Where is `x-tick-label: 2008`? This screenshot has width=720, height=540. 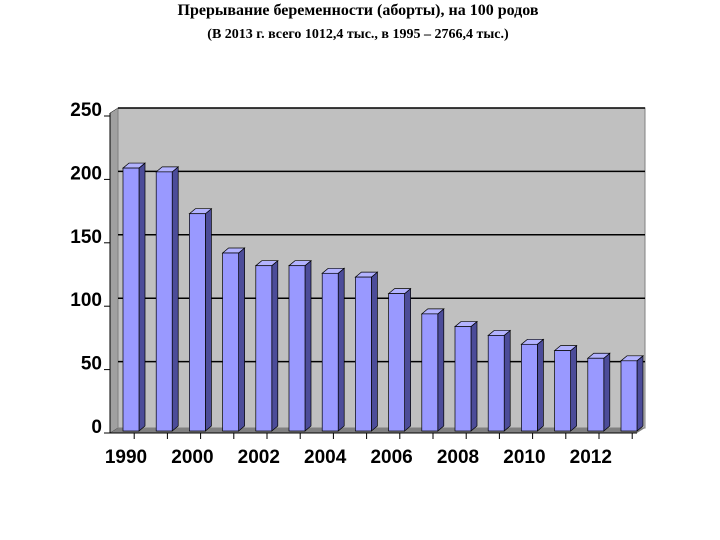
x-tick-label: 2008 is located at coordinates (458, 457).